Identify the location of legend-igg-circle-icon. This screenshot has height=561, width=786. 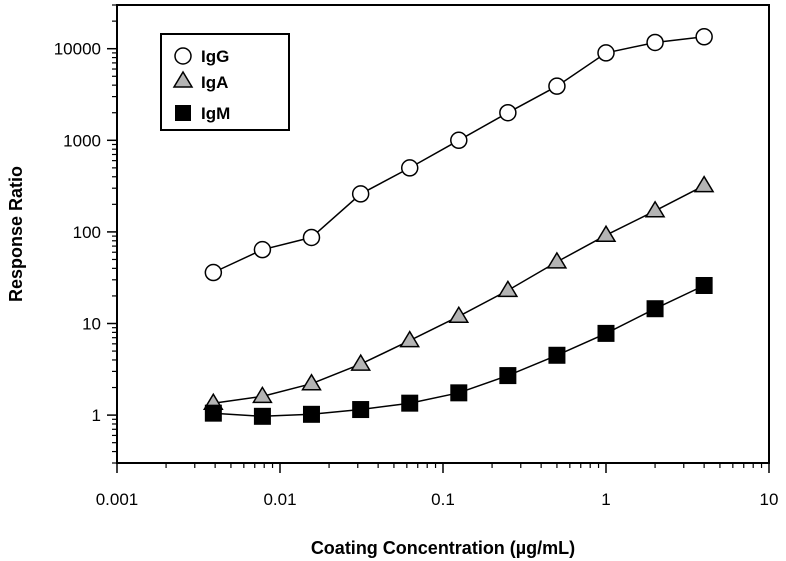
(183, 56).